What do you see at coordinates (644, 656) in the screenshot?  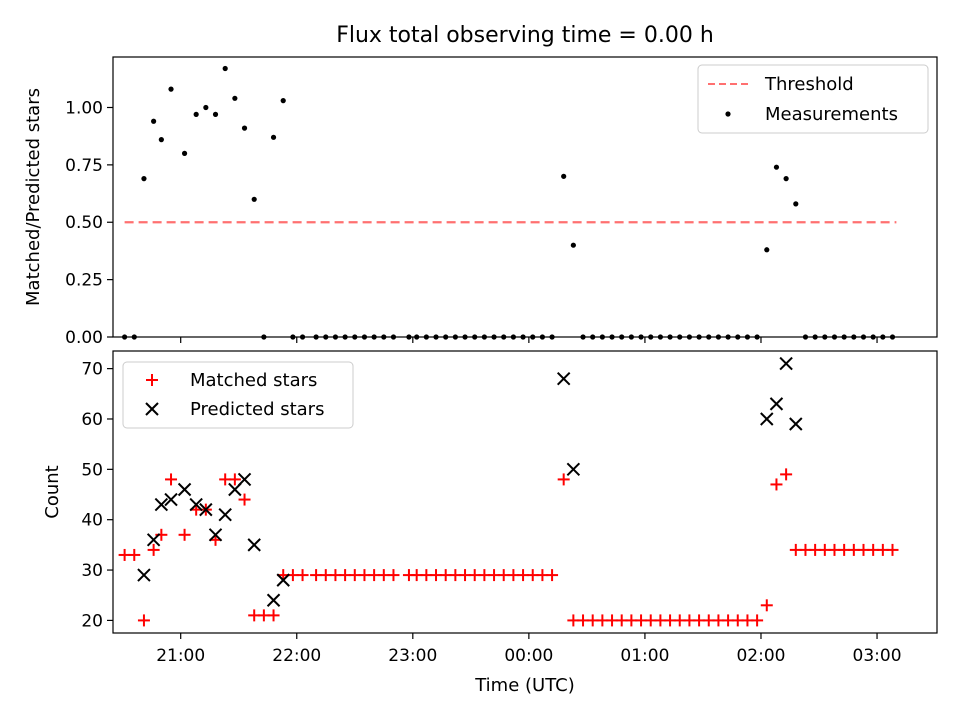 I see `bottom-xtick-label: 01:00` at bounding box center [644, 656].